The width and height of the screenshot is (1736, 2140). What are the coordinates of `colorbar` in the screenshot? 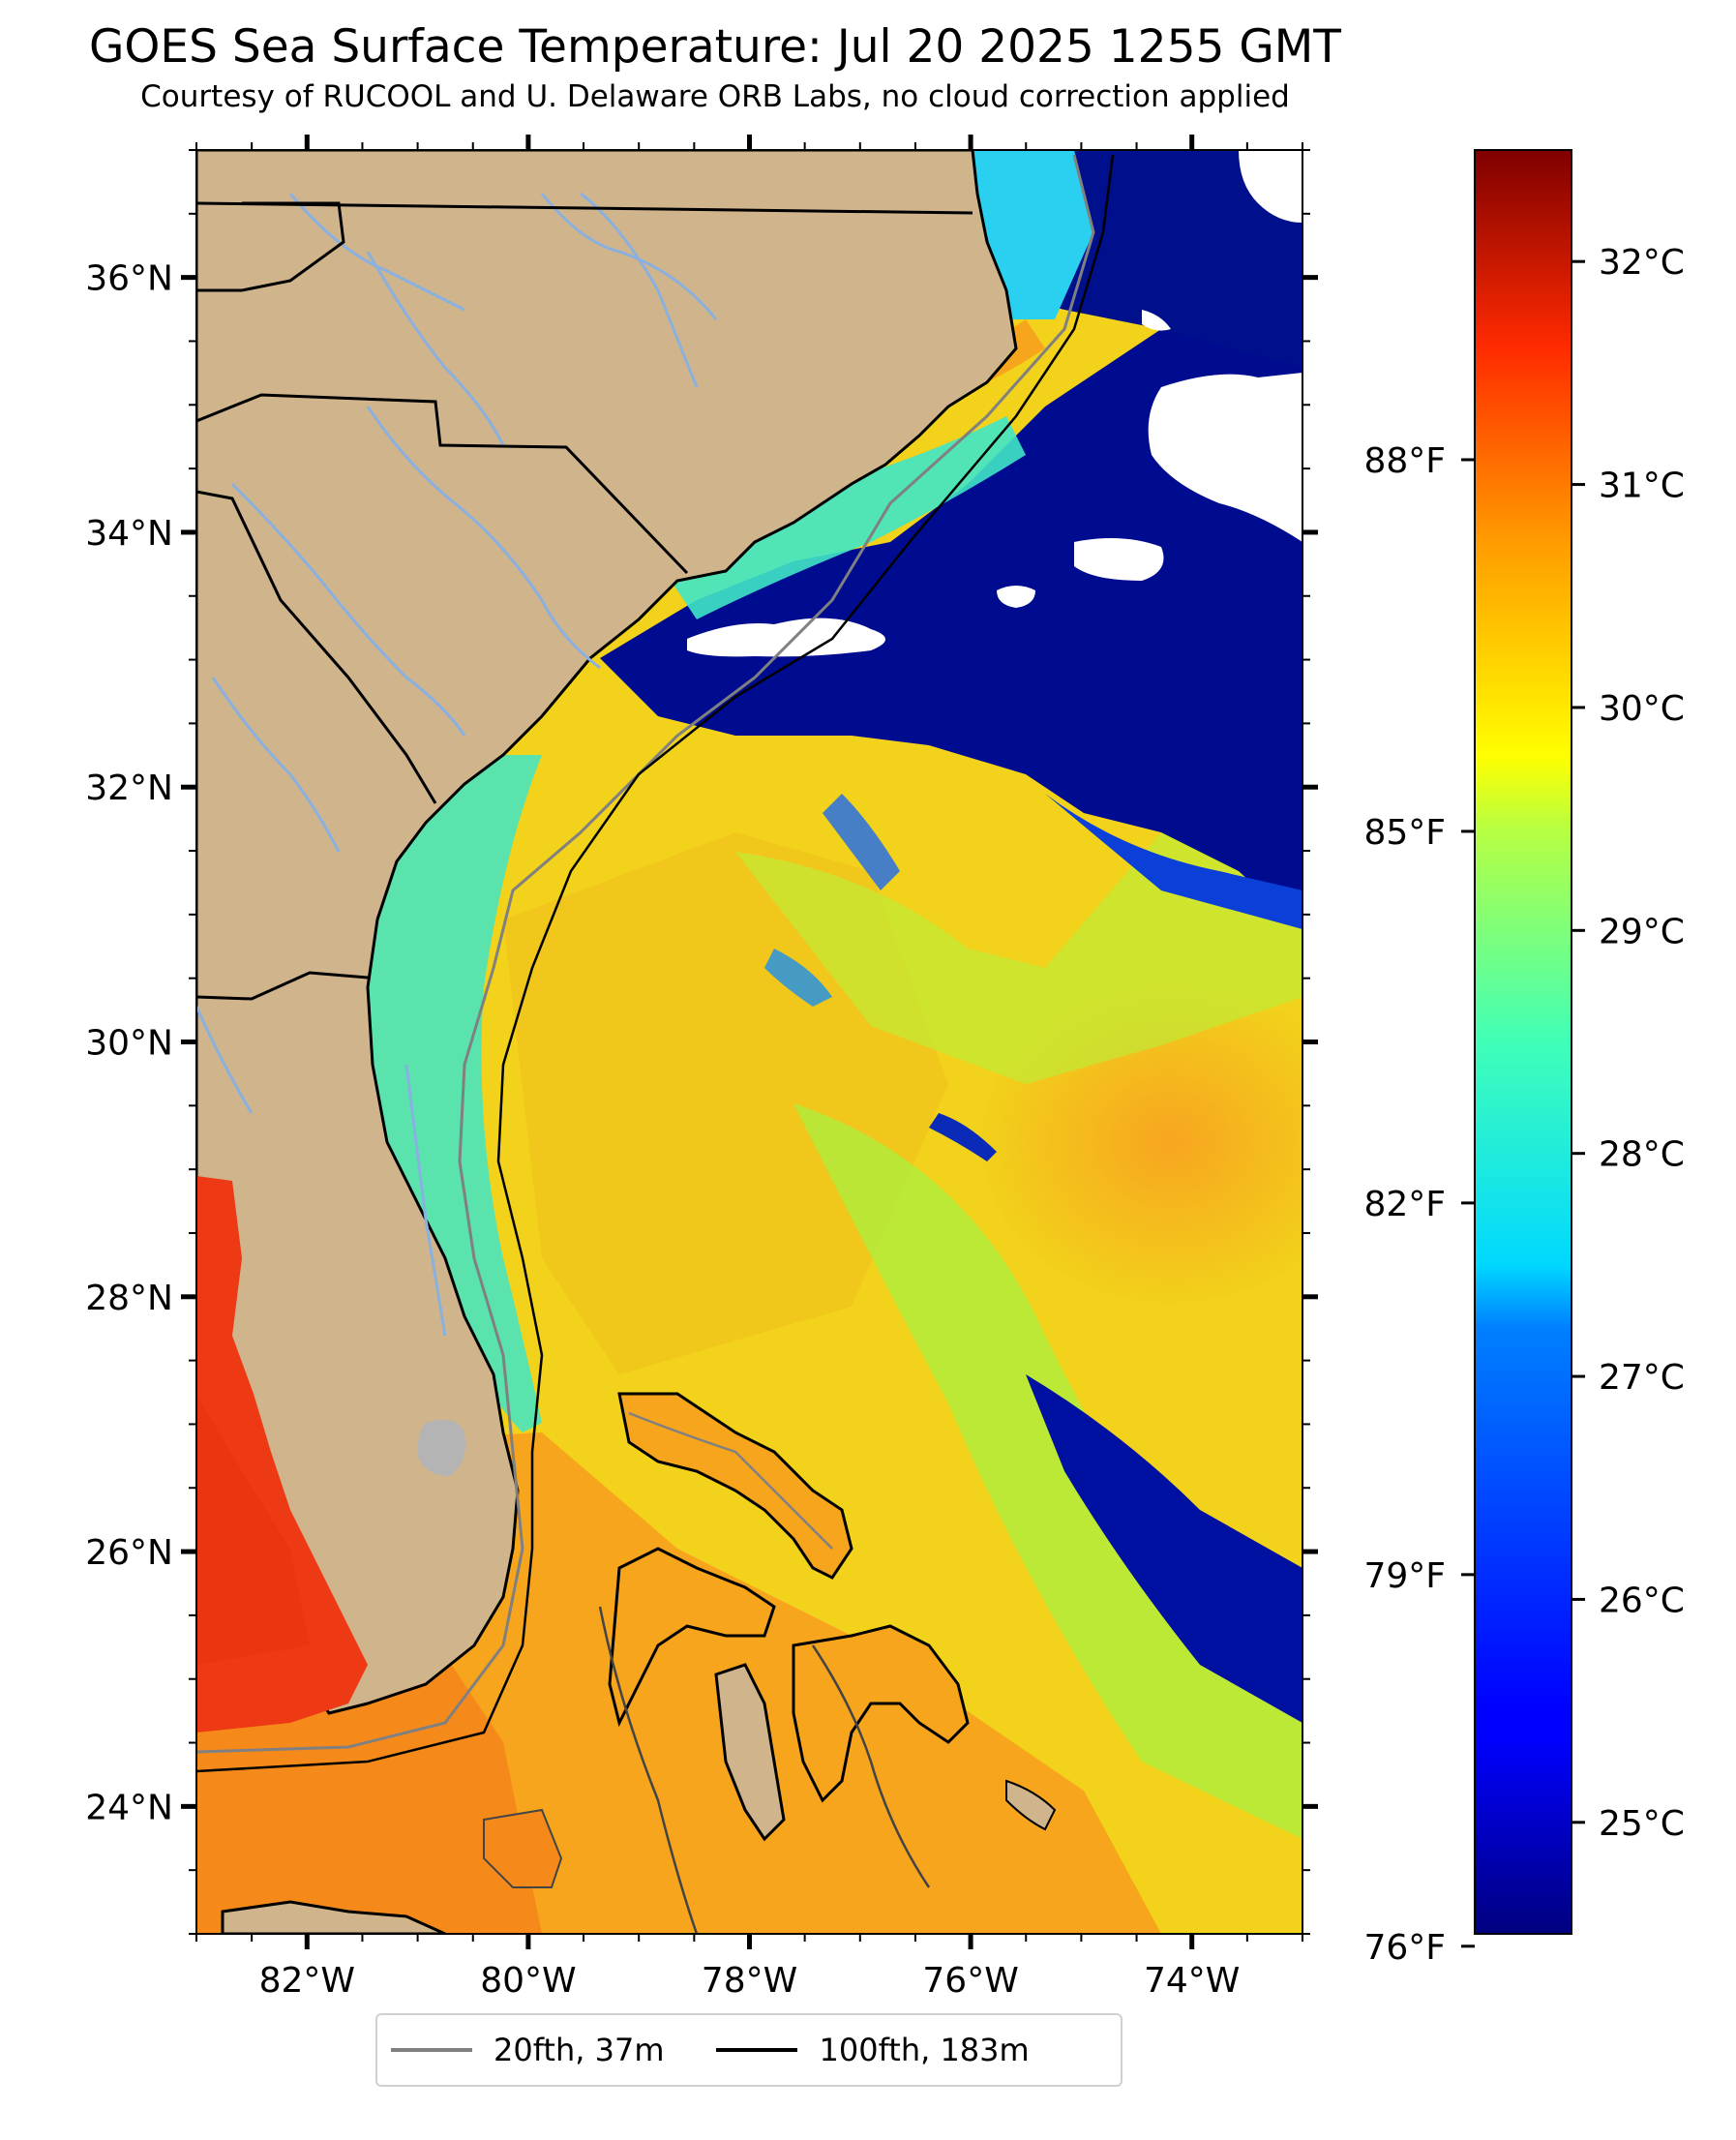 It's located at (1523, 1042).